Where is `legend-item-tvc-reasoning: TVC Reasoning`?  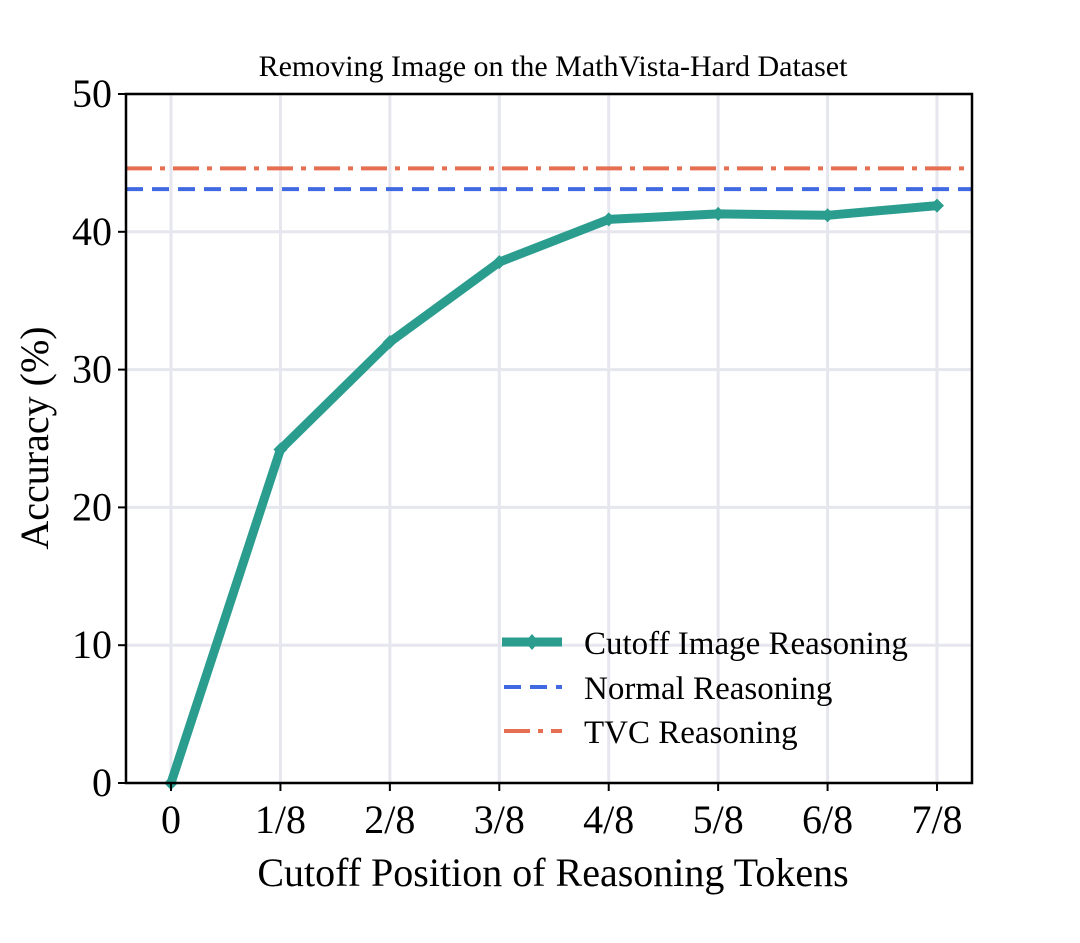 legend-item-tvc-reasoning: TVC Reasoning is located at coordinates (651, 733).